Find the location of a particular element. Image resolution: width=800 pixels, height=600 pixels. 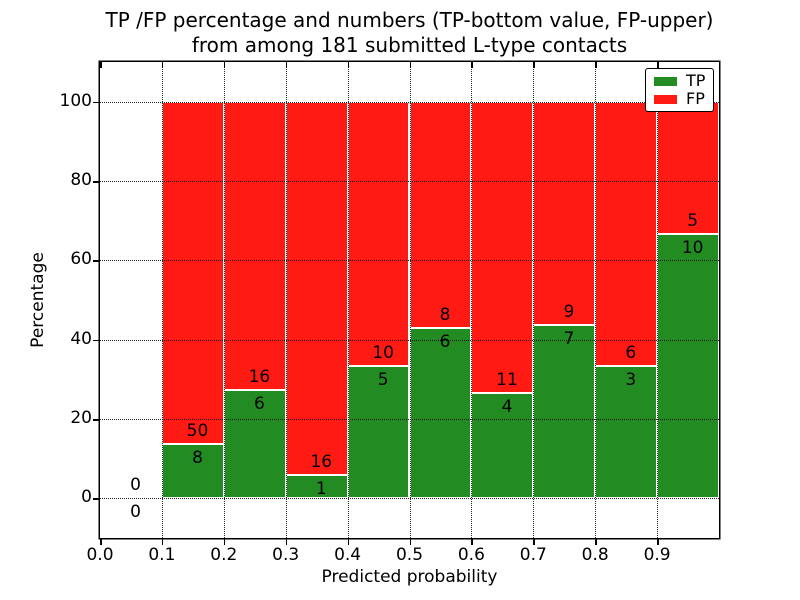

bar-tp-count-label: 4 is located at coordinates (507, 406).